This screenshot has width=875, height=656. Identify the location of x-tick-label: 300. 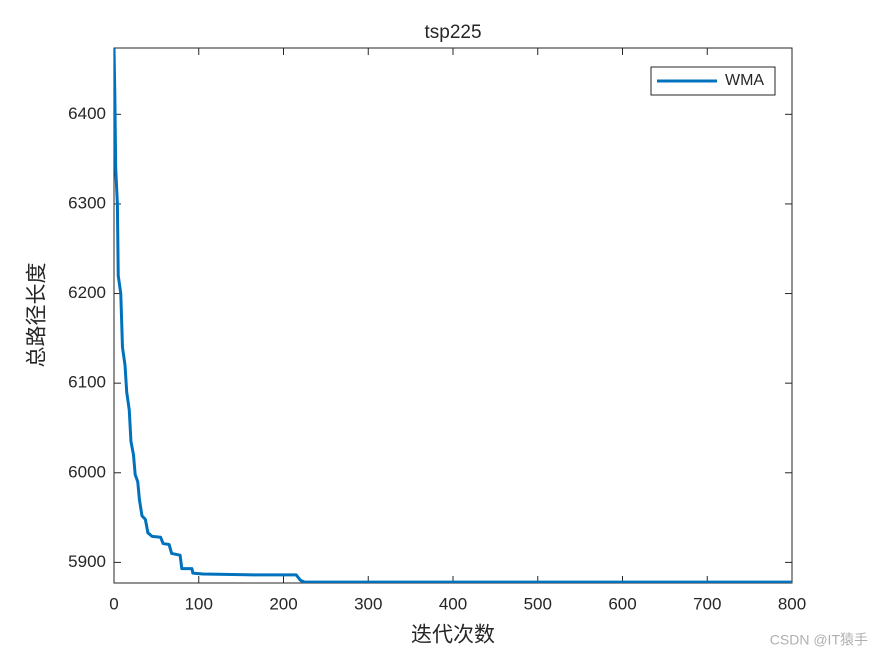
(368, 603).